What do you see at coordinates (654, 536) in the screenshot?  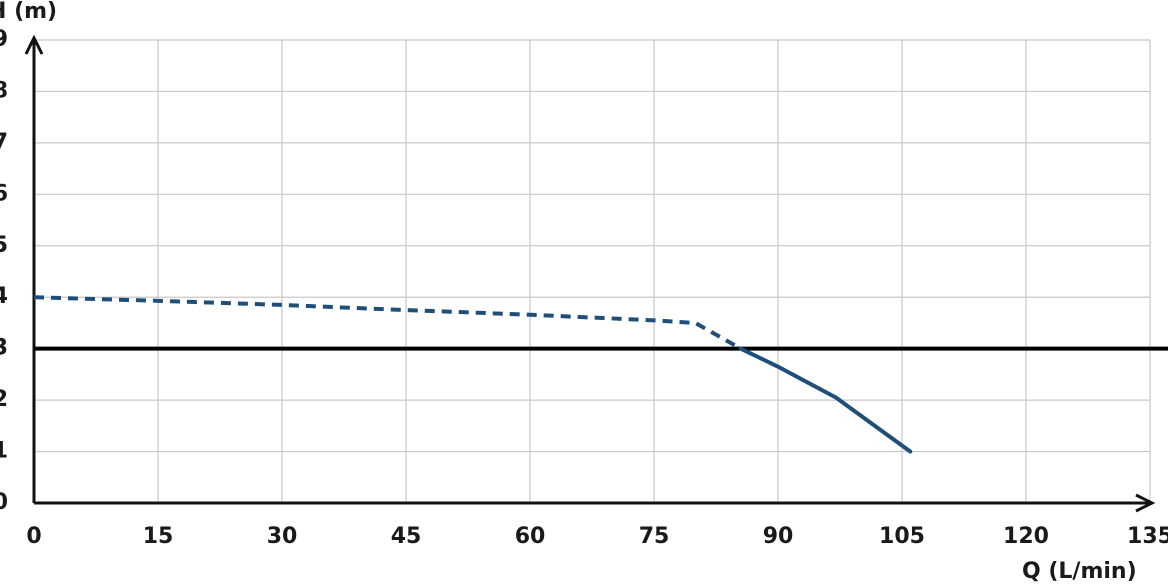 I see `x-tick-label: 75` at bounding box center [654, 536].